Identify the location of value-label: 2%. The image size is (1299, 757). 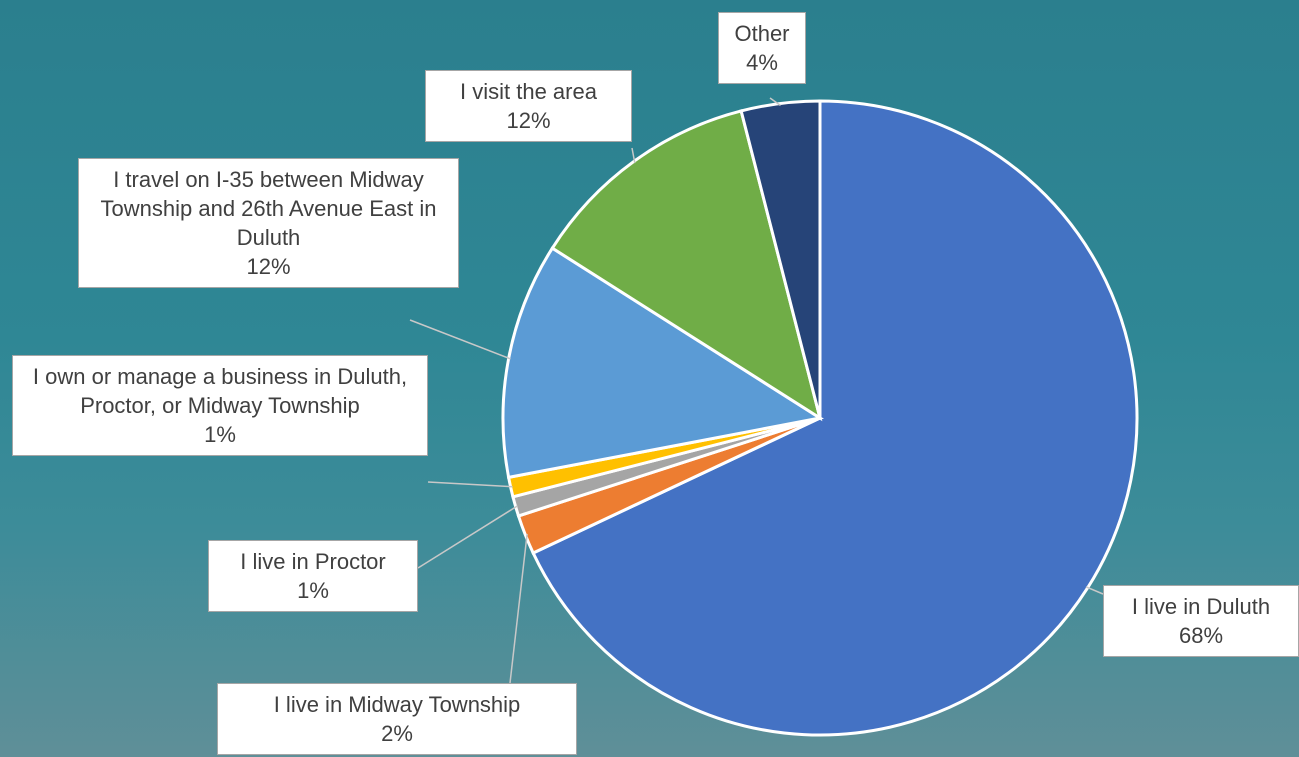
(397, 733).